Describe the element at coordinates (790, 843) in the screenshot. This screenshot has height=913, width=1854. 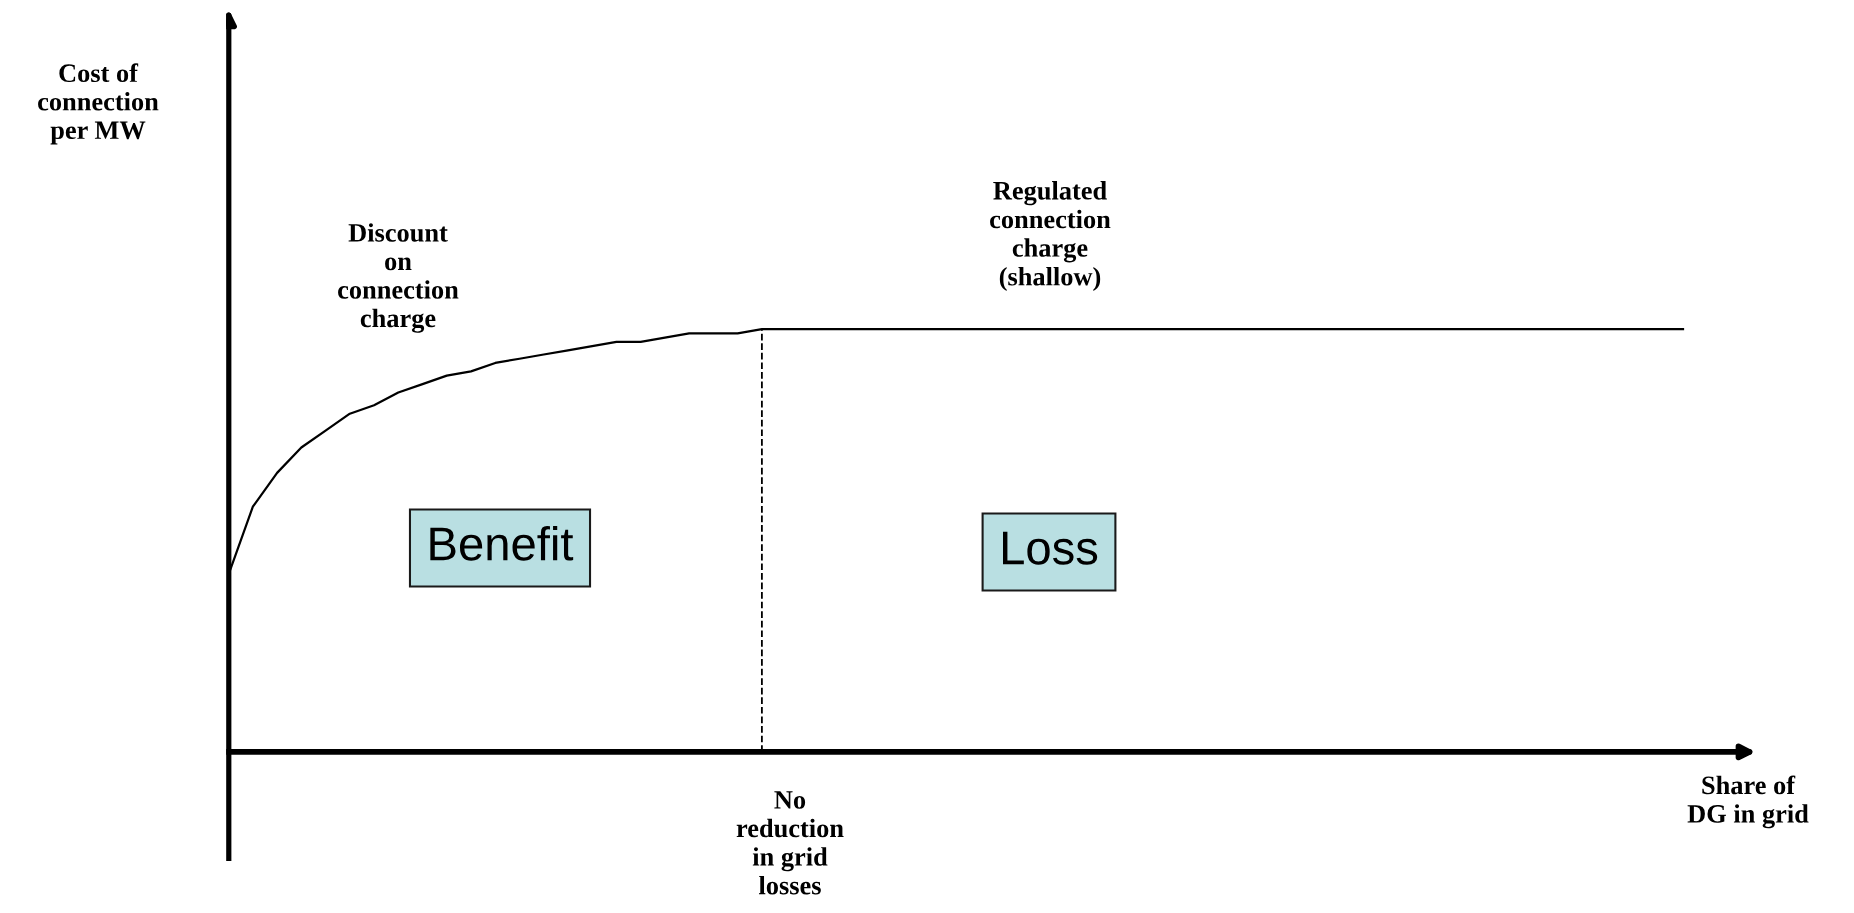
I see `text: No reduction in grid losses` at that location.